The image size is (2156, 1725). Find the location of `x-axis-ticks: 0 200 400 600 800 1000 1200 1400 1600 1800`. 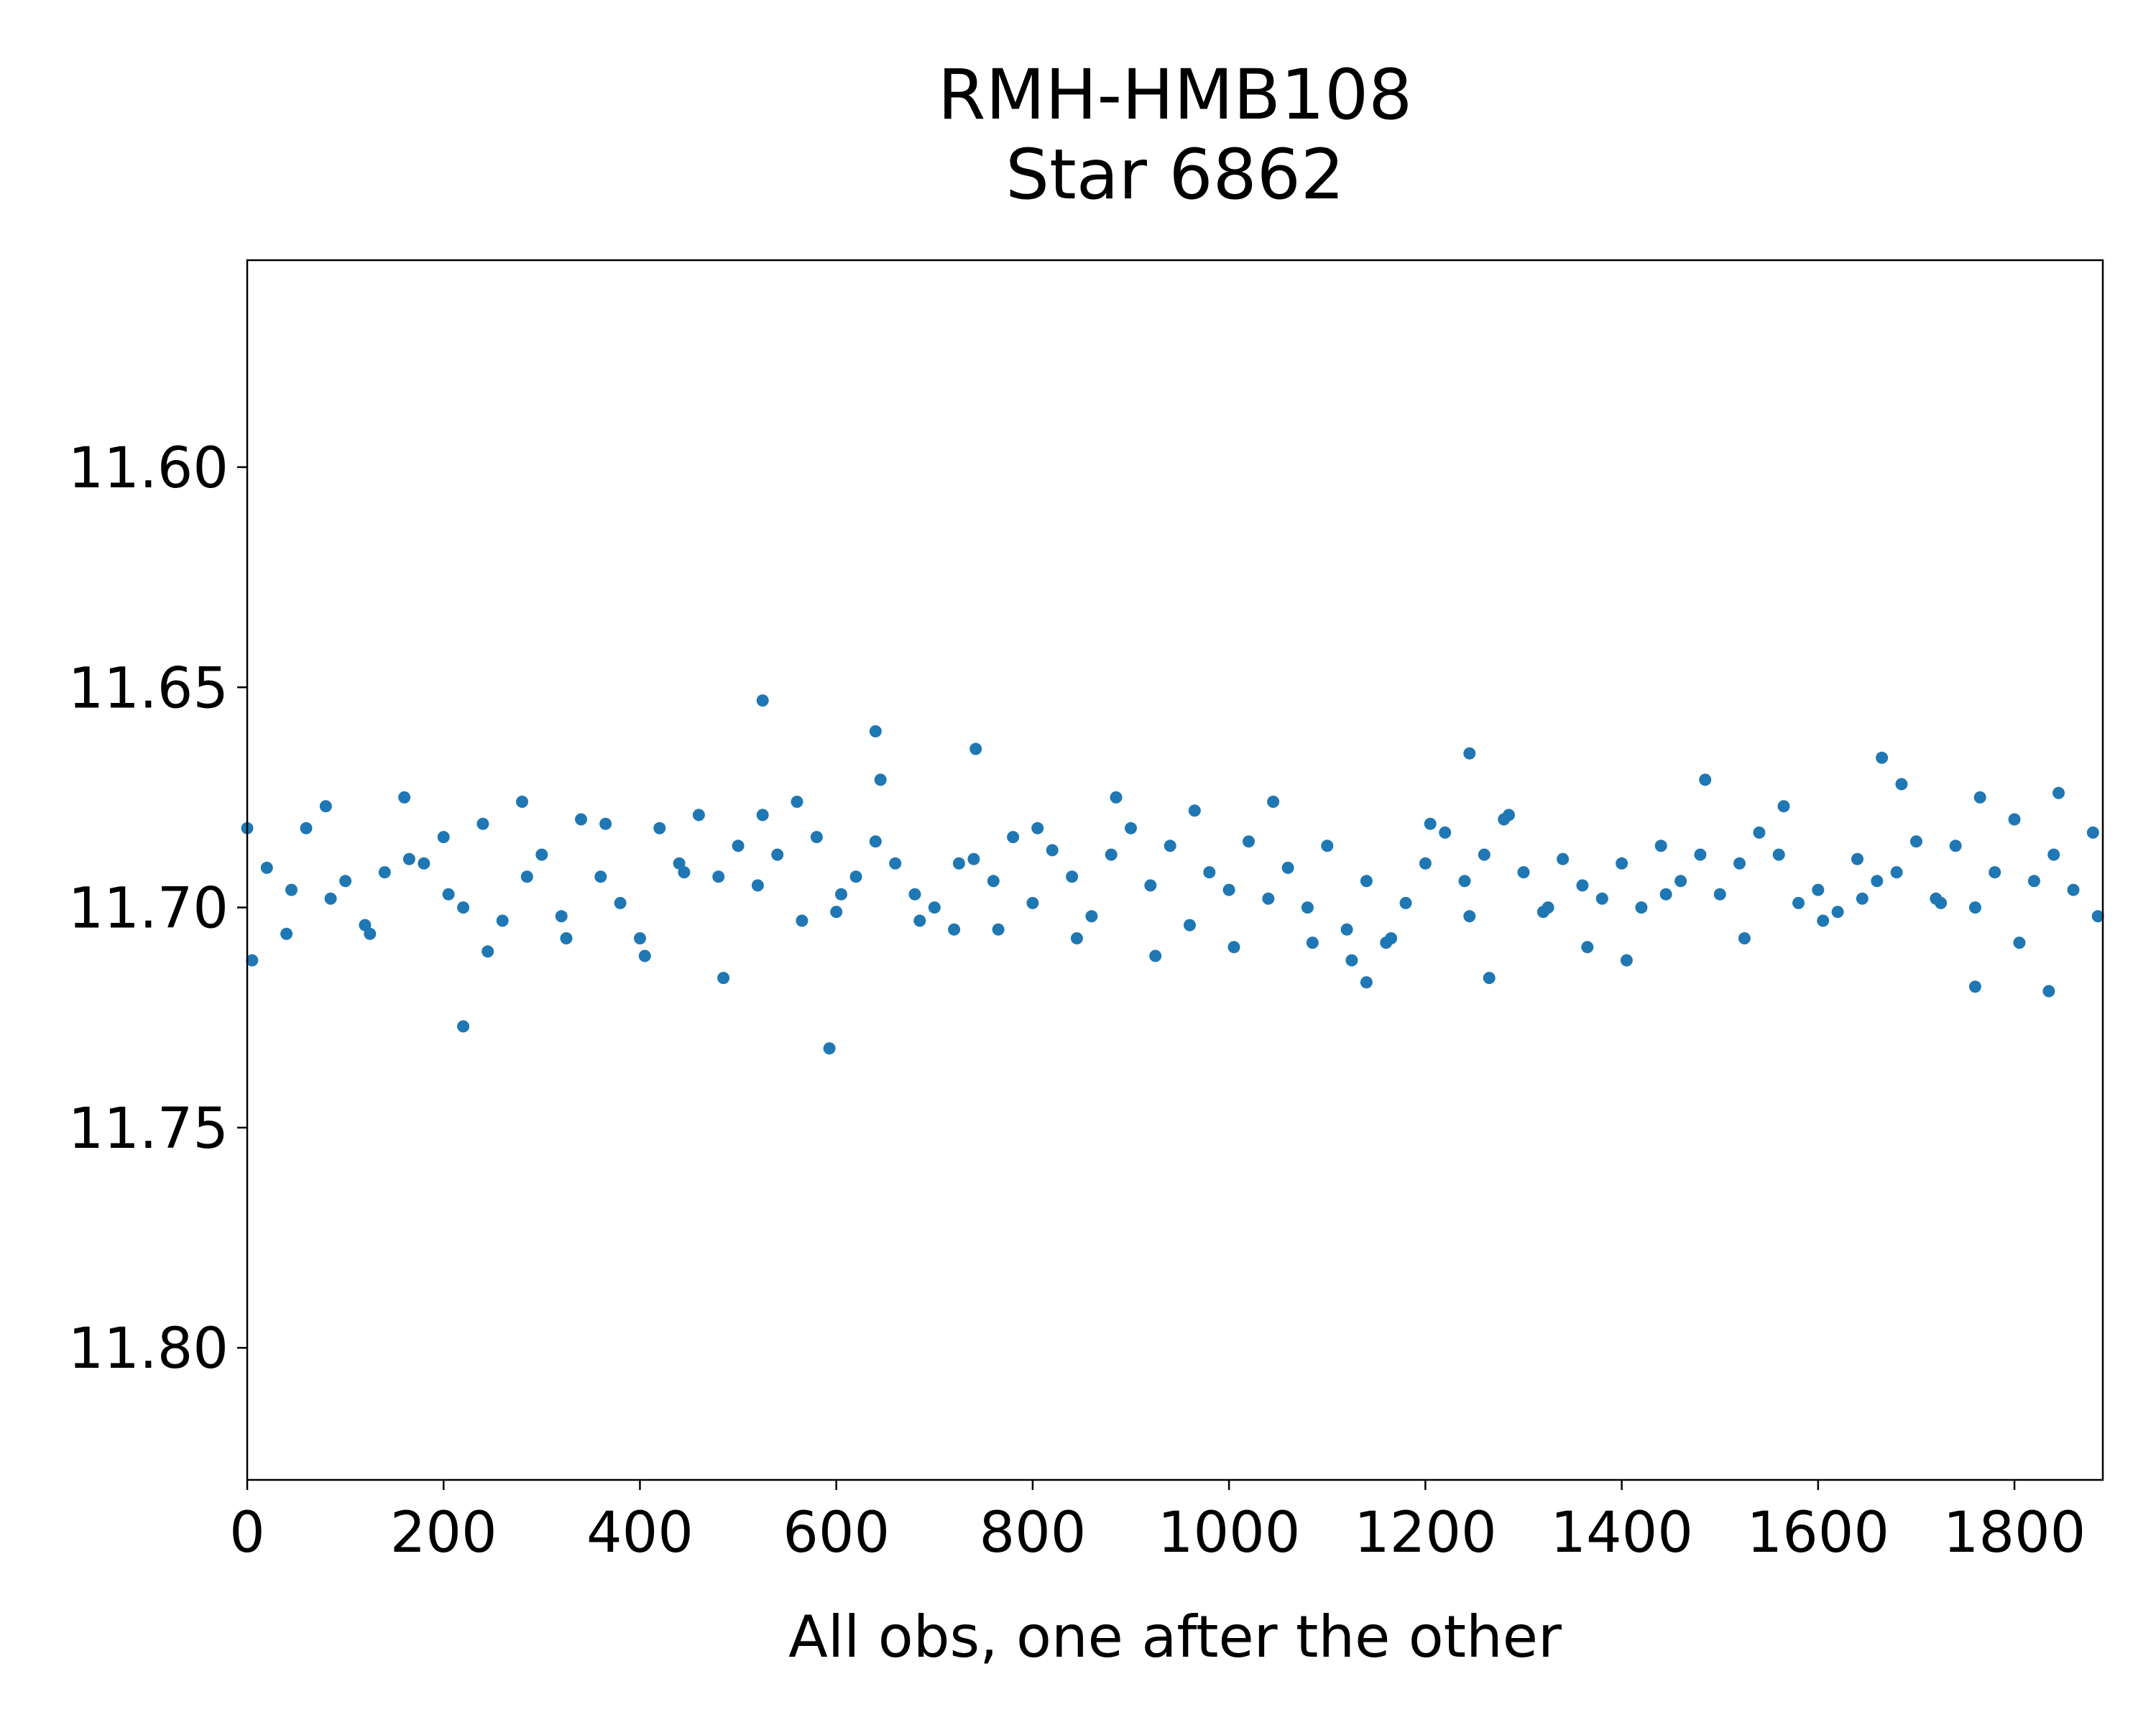

x-axis-ticks: 0 200 400 600 800 1000 1200 1400 1600 1800 is located at coordinates (1157, 1522).